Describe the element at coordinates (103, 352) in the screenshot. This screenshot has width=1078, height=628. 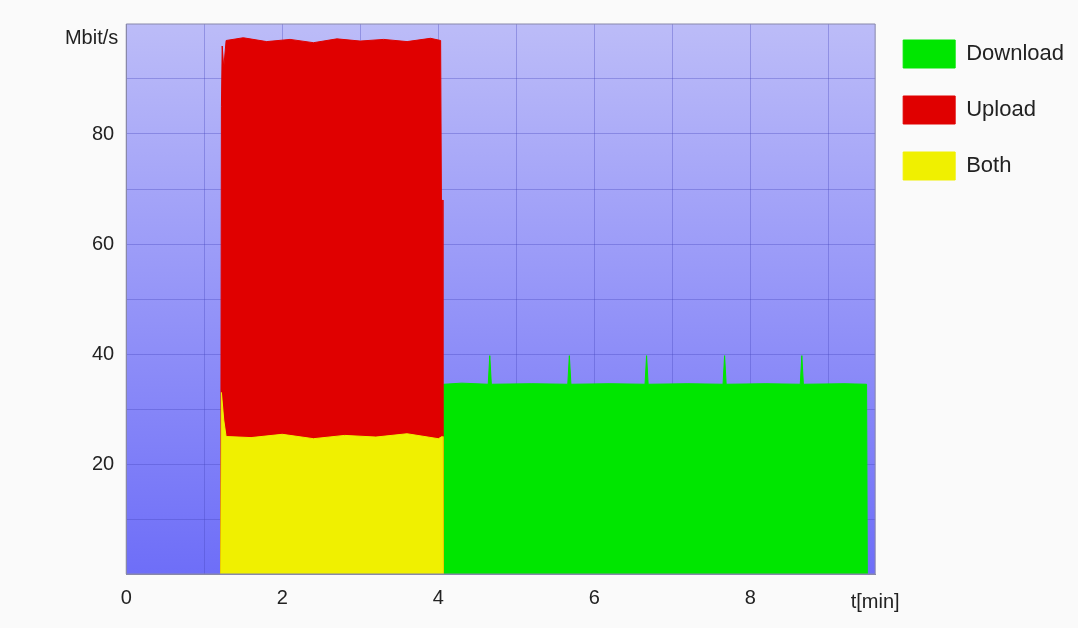
I see `y-tick-label: 40` at that location.